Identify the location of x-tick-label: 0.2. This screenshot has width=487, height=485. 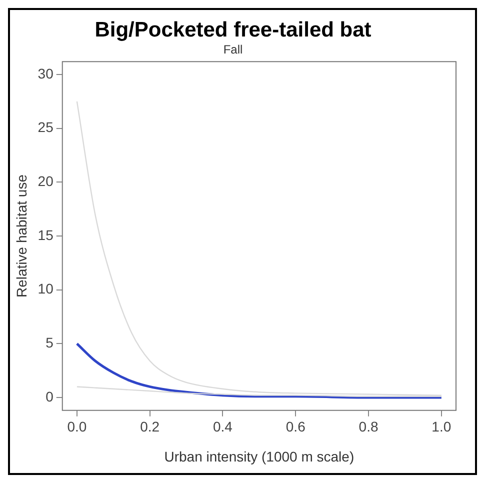
(150, 426).